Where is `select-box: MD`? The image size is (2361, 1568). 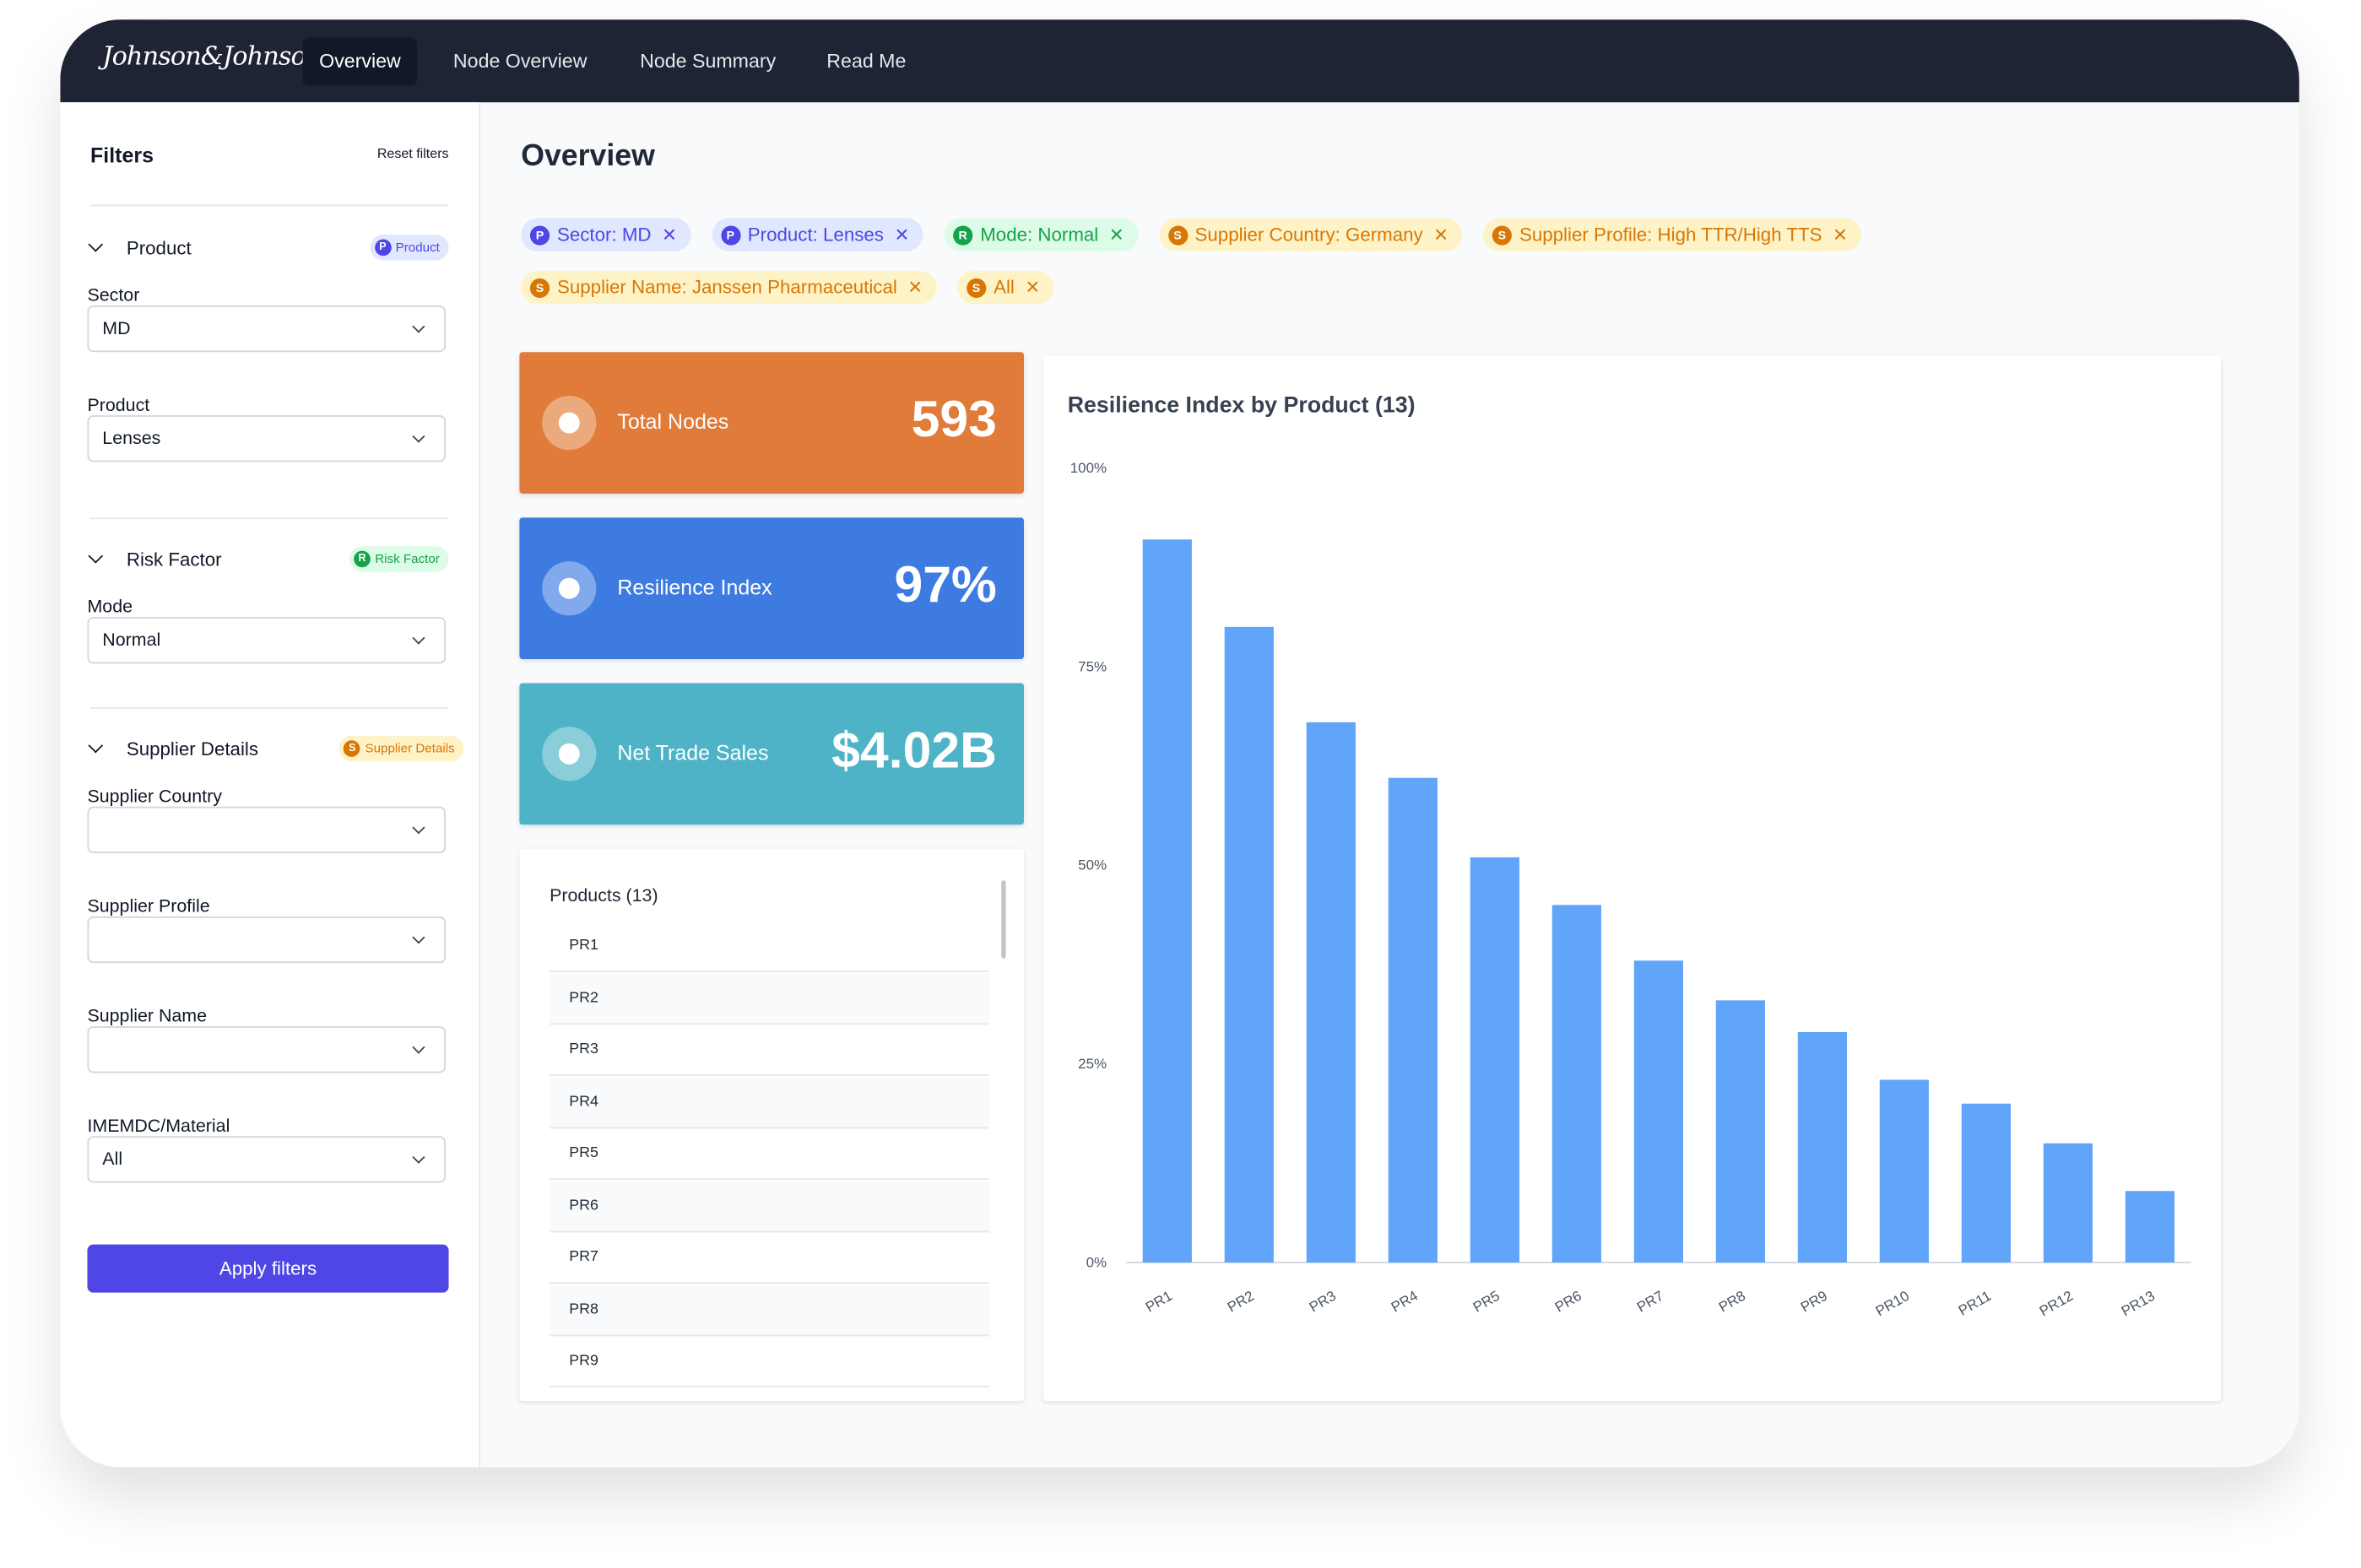 select-box: MD is located at coordinates (267, 329).